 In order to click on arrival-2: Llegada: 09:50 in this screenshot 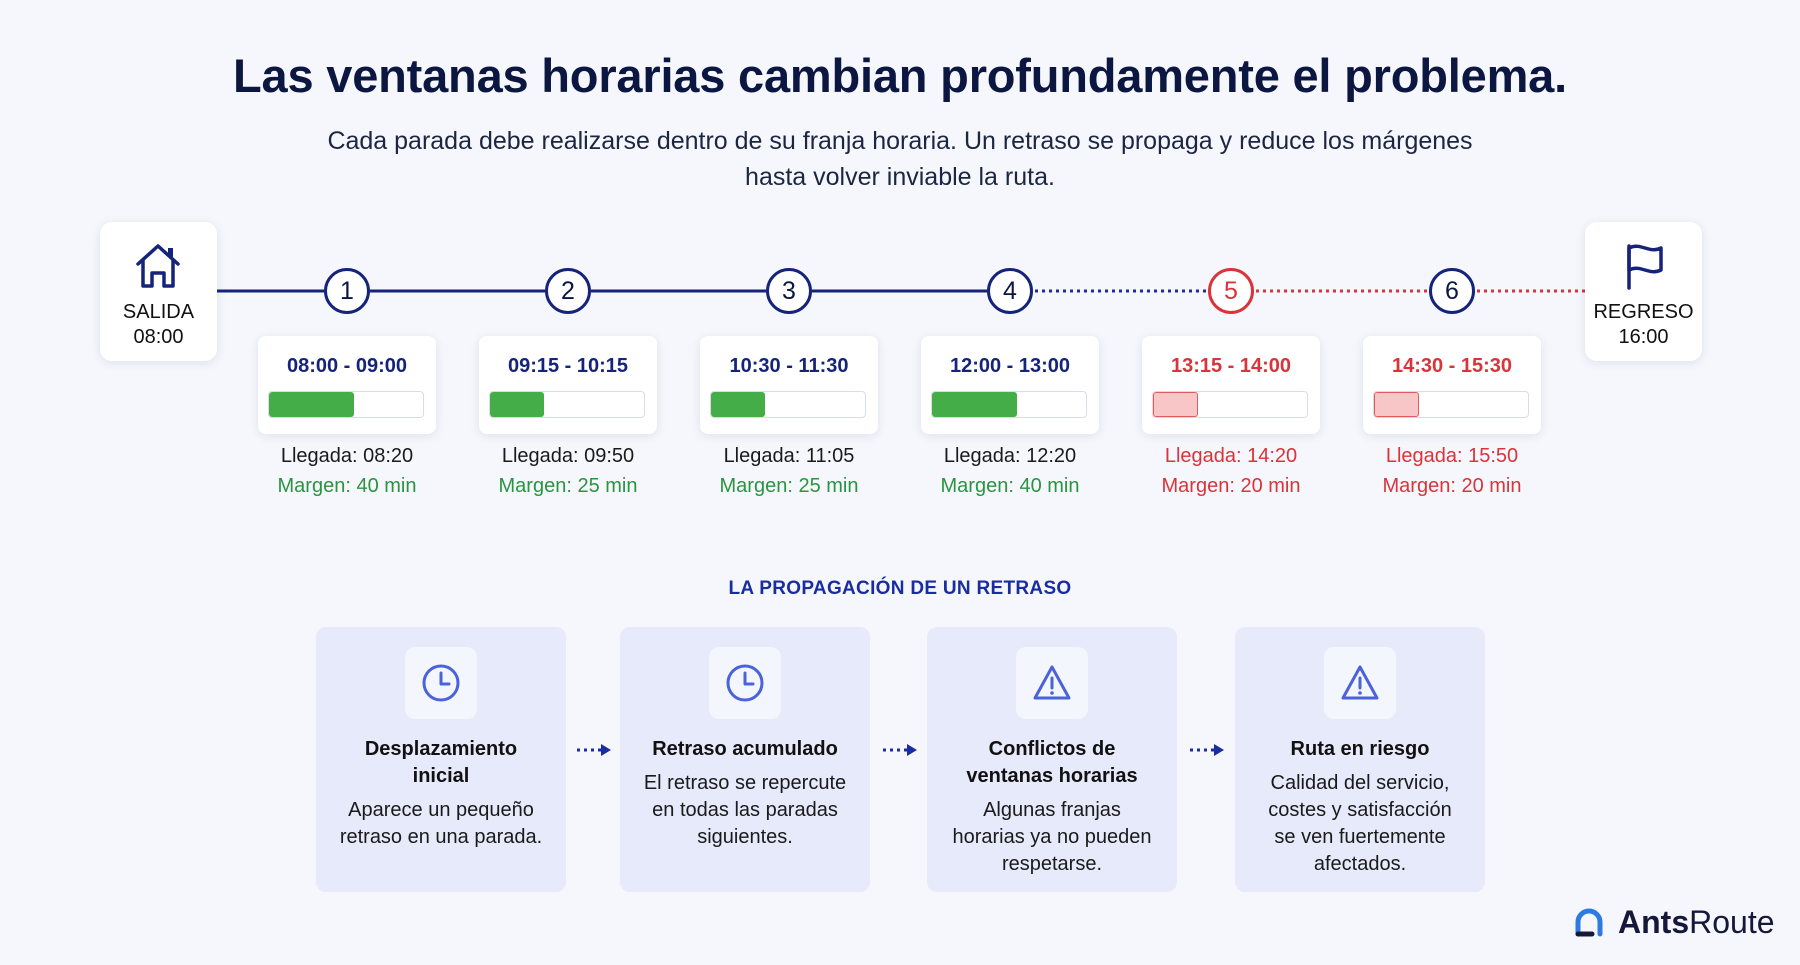, I will do `click(568, 456)`.